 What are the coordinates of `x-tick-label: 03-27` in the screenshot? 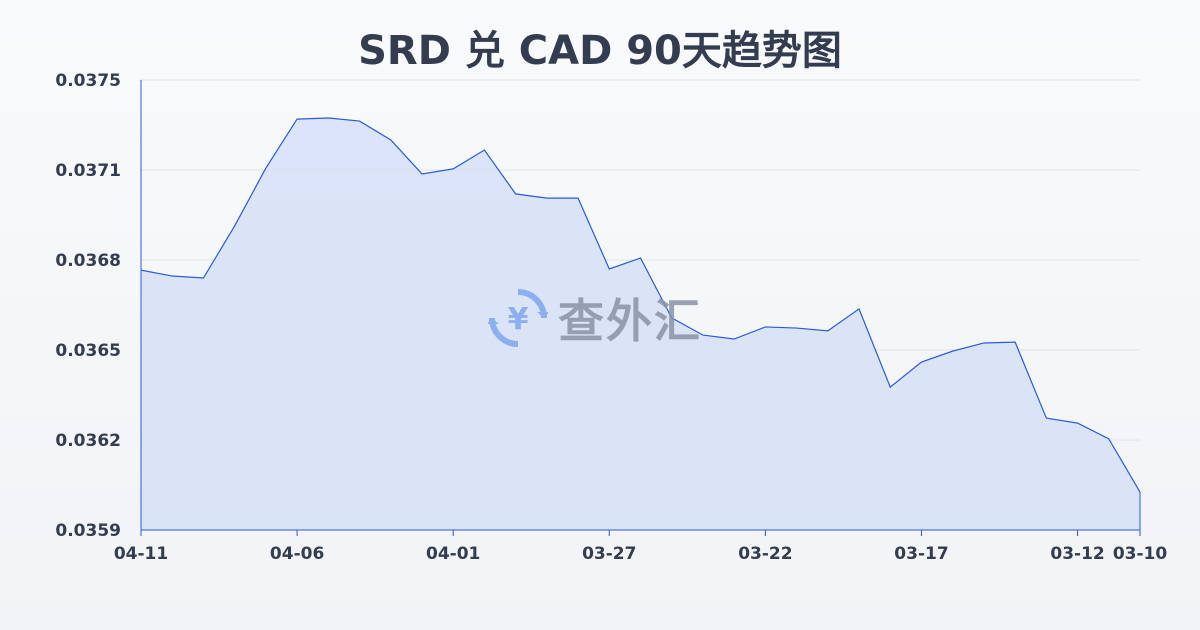 It's located at (609, 554).